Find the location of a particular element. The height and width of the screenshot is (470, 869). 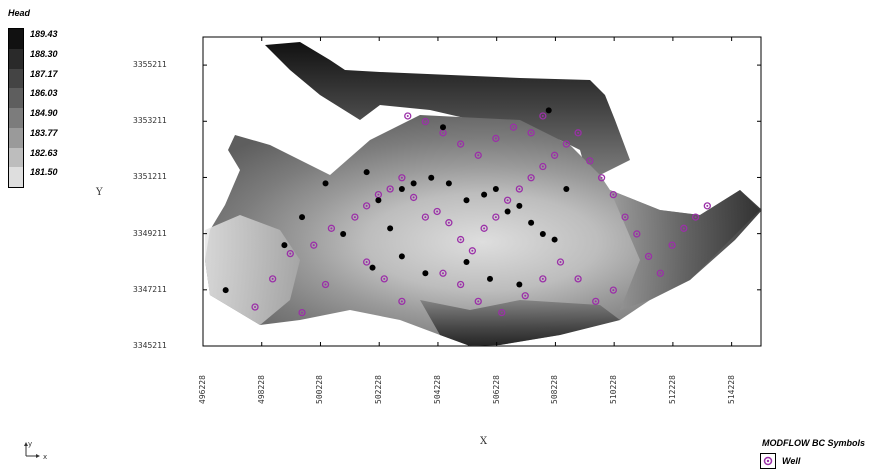

bc-symbols-title: MODFLOW BC Symbols is located at coordinates (813, 443).